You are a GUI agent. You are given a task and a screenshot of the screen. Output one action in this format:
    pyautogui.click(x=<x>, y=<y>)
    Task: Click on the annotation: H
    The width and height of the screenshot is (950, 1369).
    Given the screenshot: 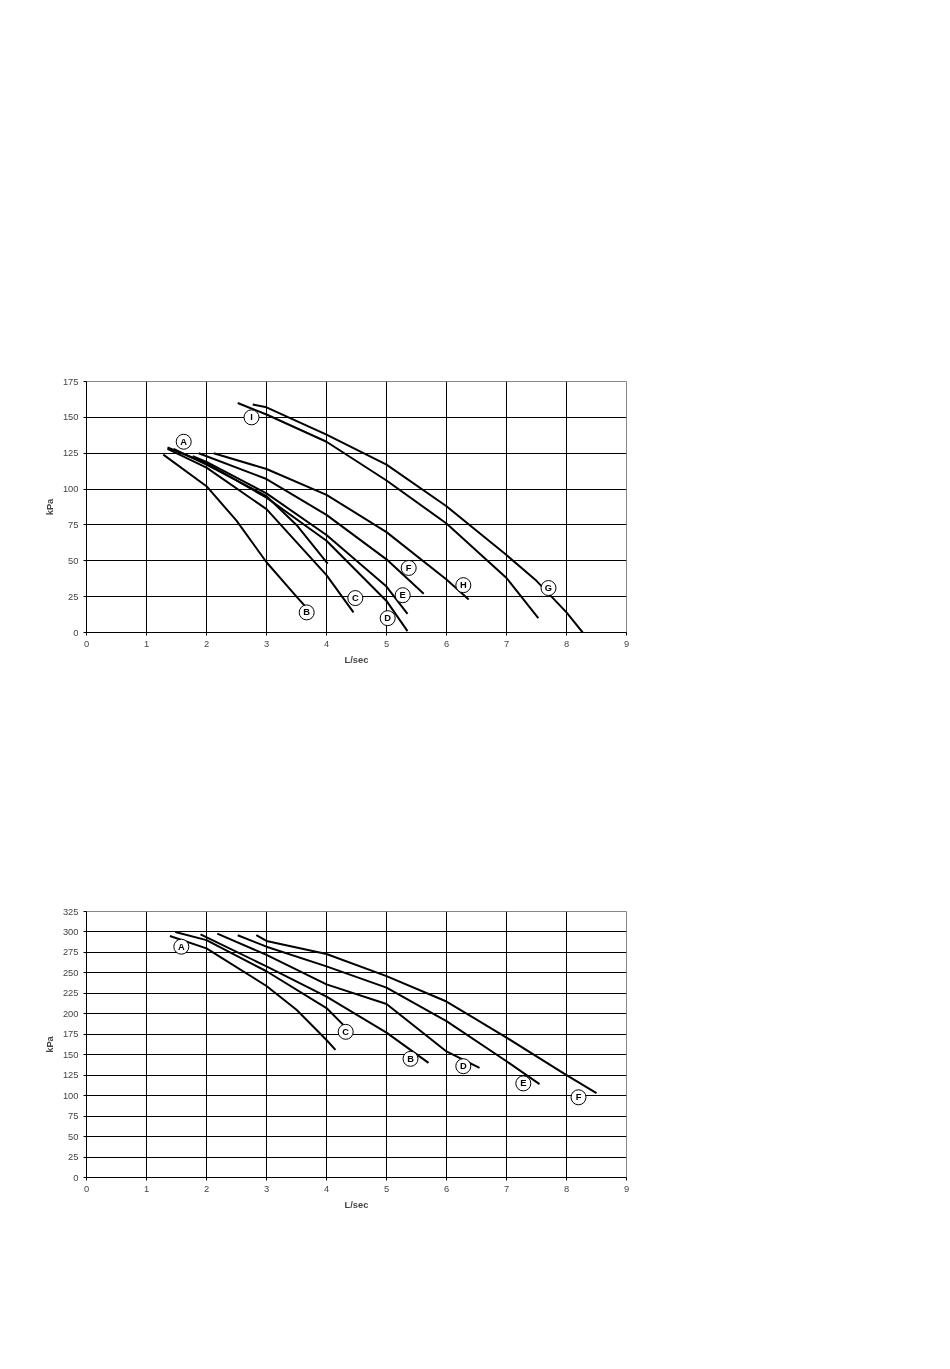 What is the action you would take?
    pyautogui.click(x=463, y=585)
    